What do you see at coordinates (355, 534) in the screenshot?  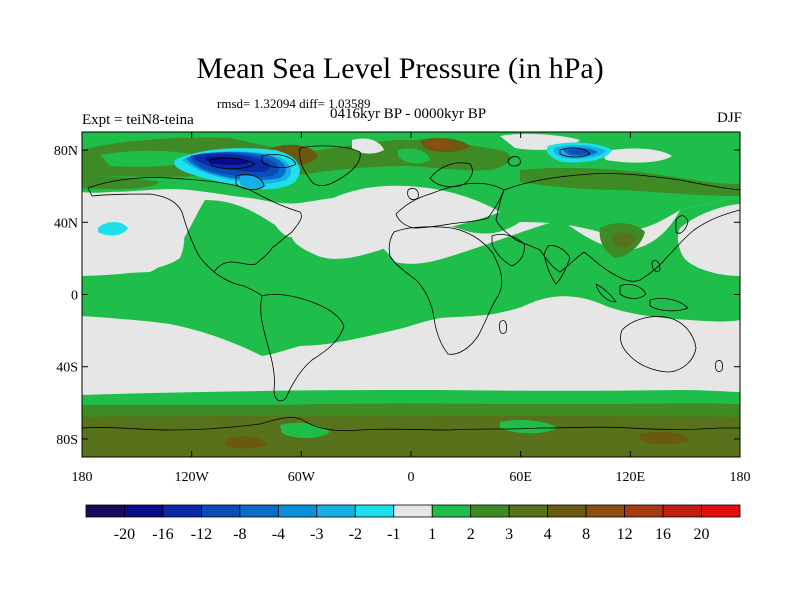 I see `colorbar-label: -2` at bounding box center [355, 534].